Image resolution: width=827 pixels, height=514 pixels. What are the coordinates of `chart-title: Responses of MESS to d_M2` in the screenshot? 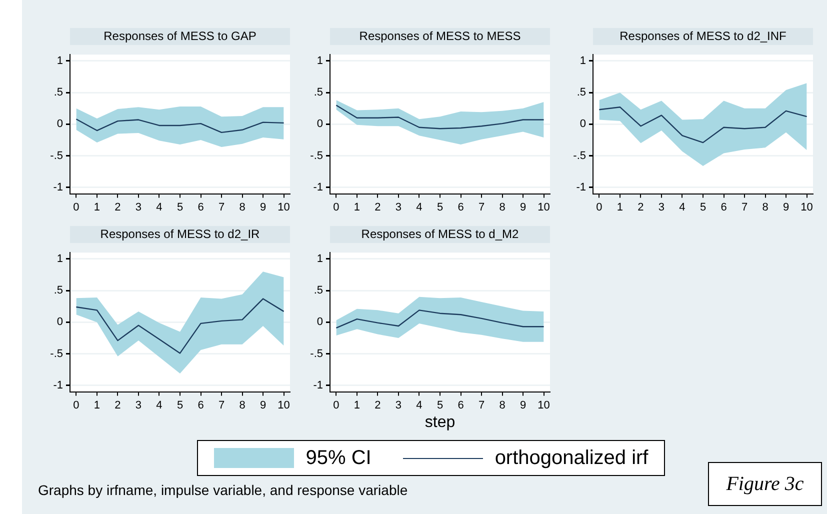 It's located at (440, 234).